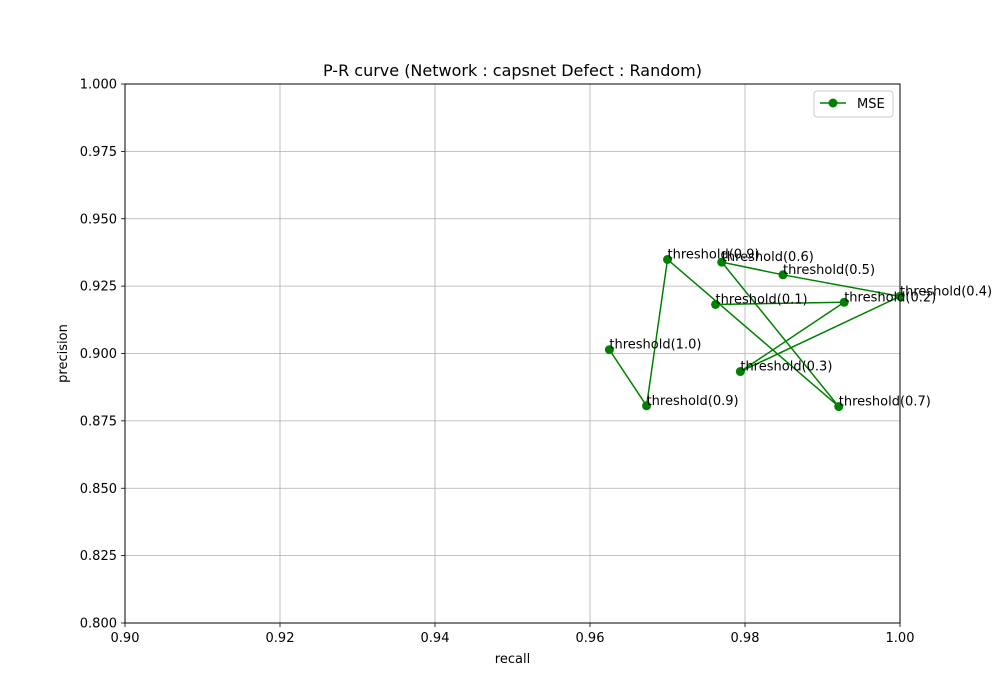  I want to click on data-point-label: threshold(0.6), so click(768, 257).